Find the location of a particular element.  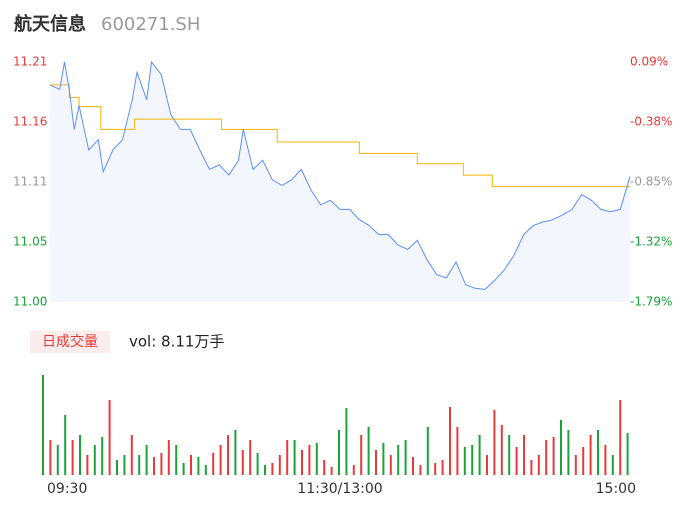

volume-summary: vol: 8.11万手 is located at coordinates (176, 342).